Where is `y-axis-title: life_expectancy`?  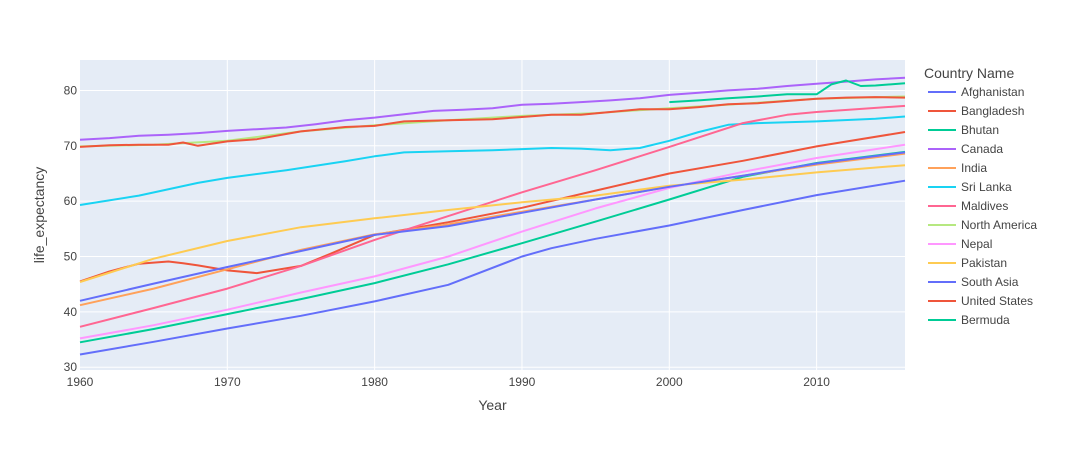 y-axis-title: life_expectancy is located at coordinates (39, 215).